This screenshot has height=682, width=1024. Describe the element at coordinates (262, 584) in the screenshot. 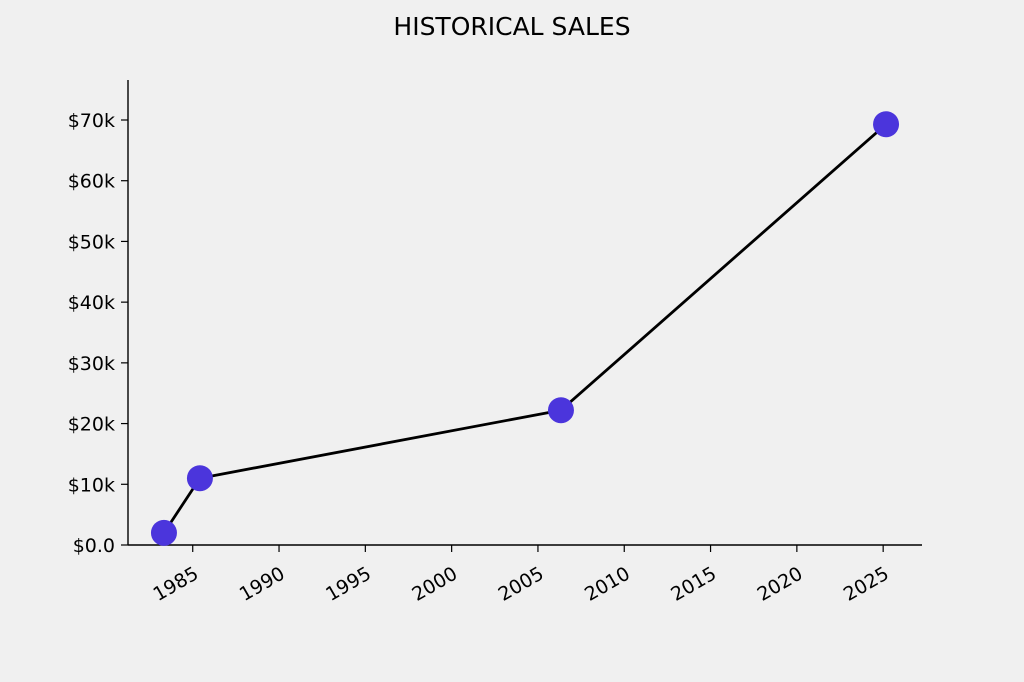

I see `x-tick-label: 1990` at that location.